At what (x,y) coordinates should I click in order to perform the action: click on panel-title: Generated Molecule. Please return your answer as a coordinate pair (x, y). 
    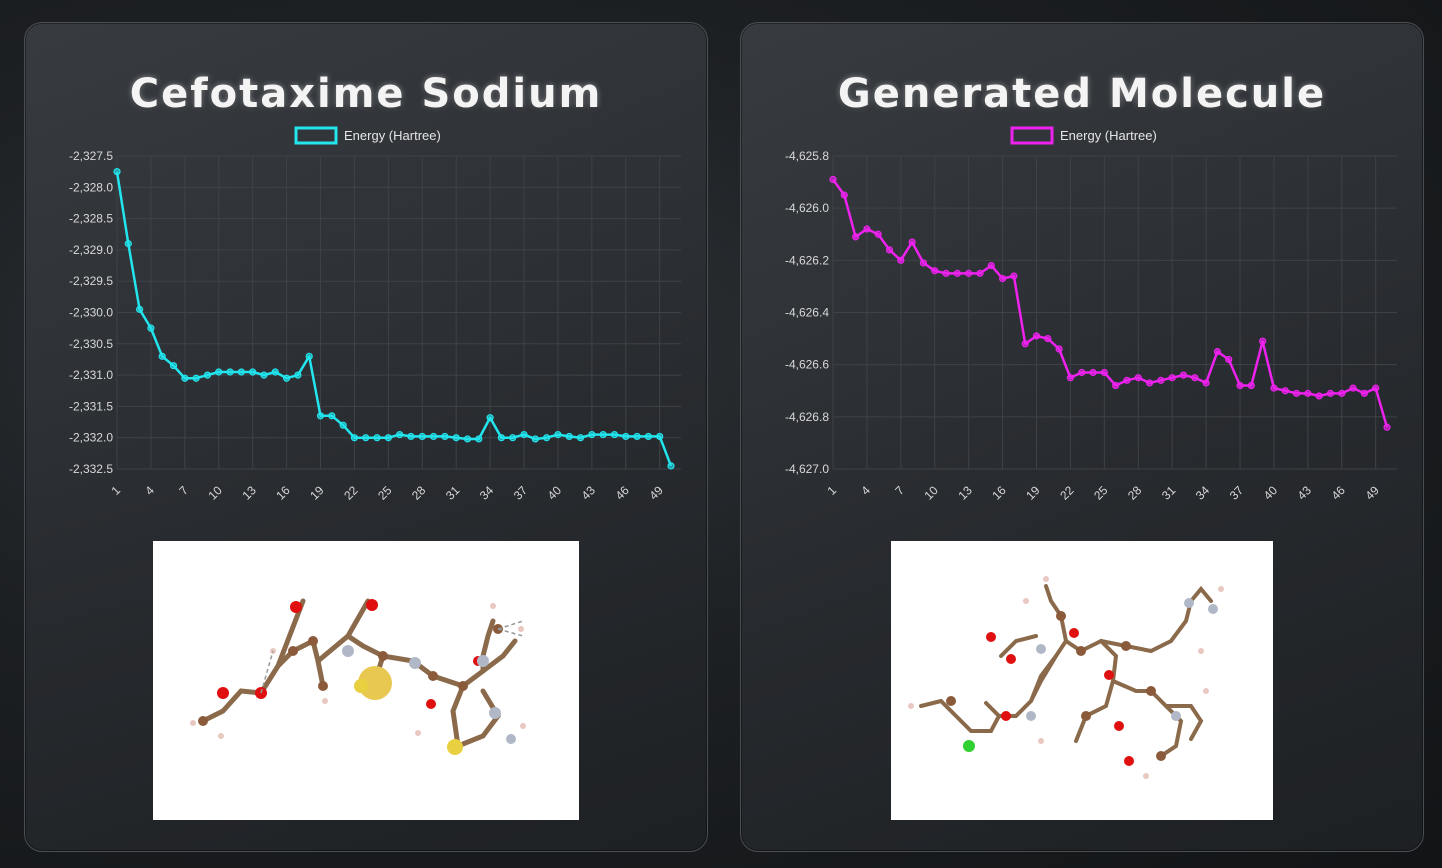
    Looking at the image, I should click on (1082, 94).